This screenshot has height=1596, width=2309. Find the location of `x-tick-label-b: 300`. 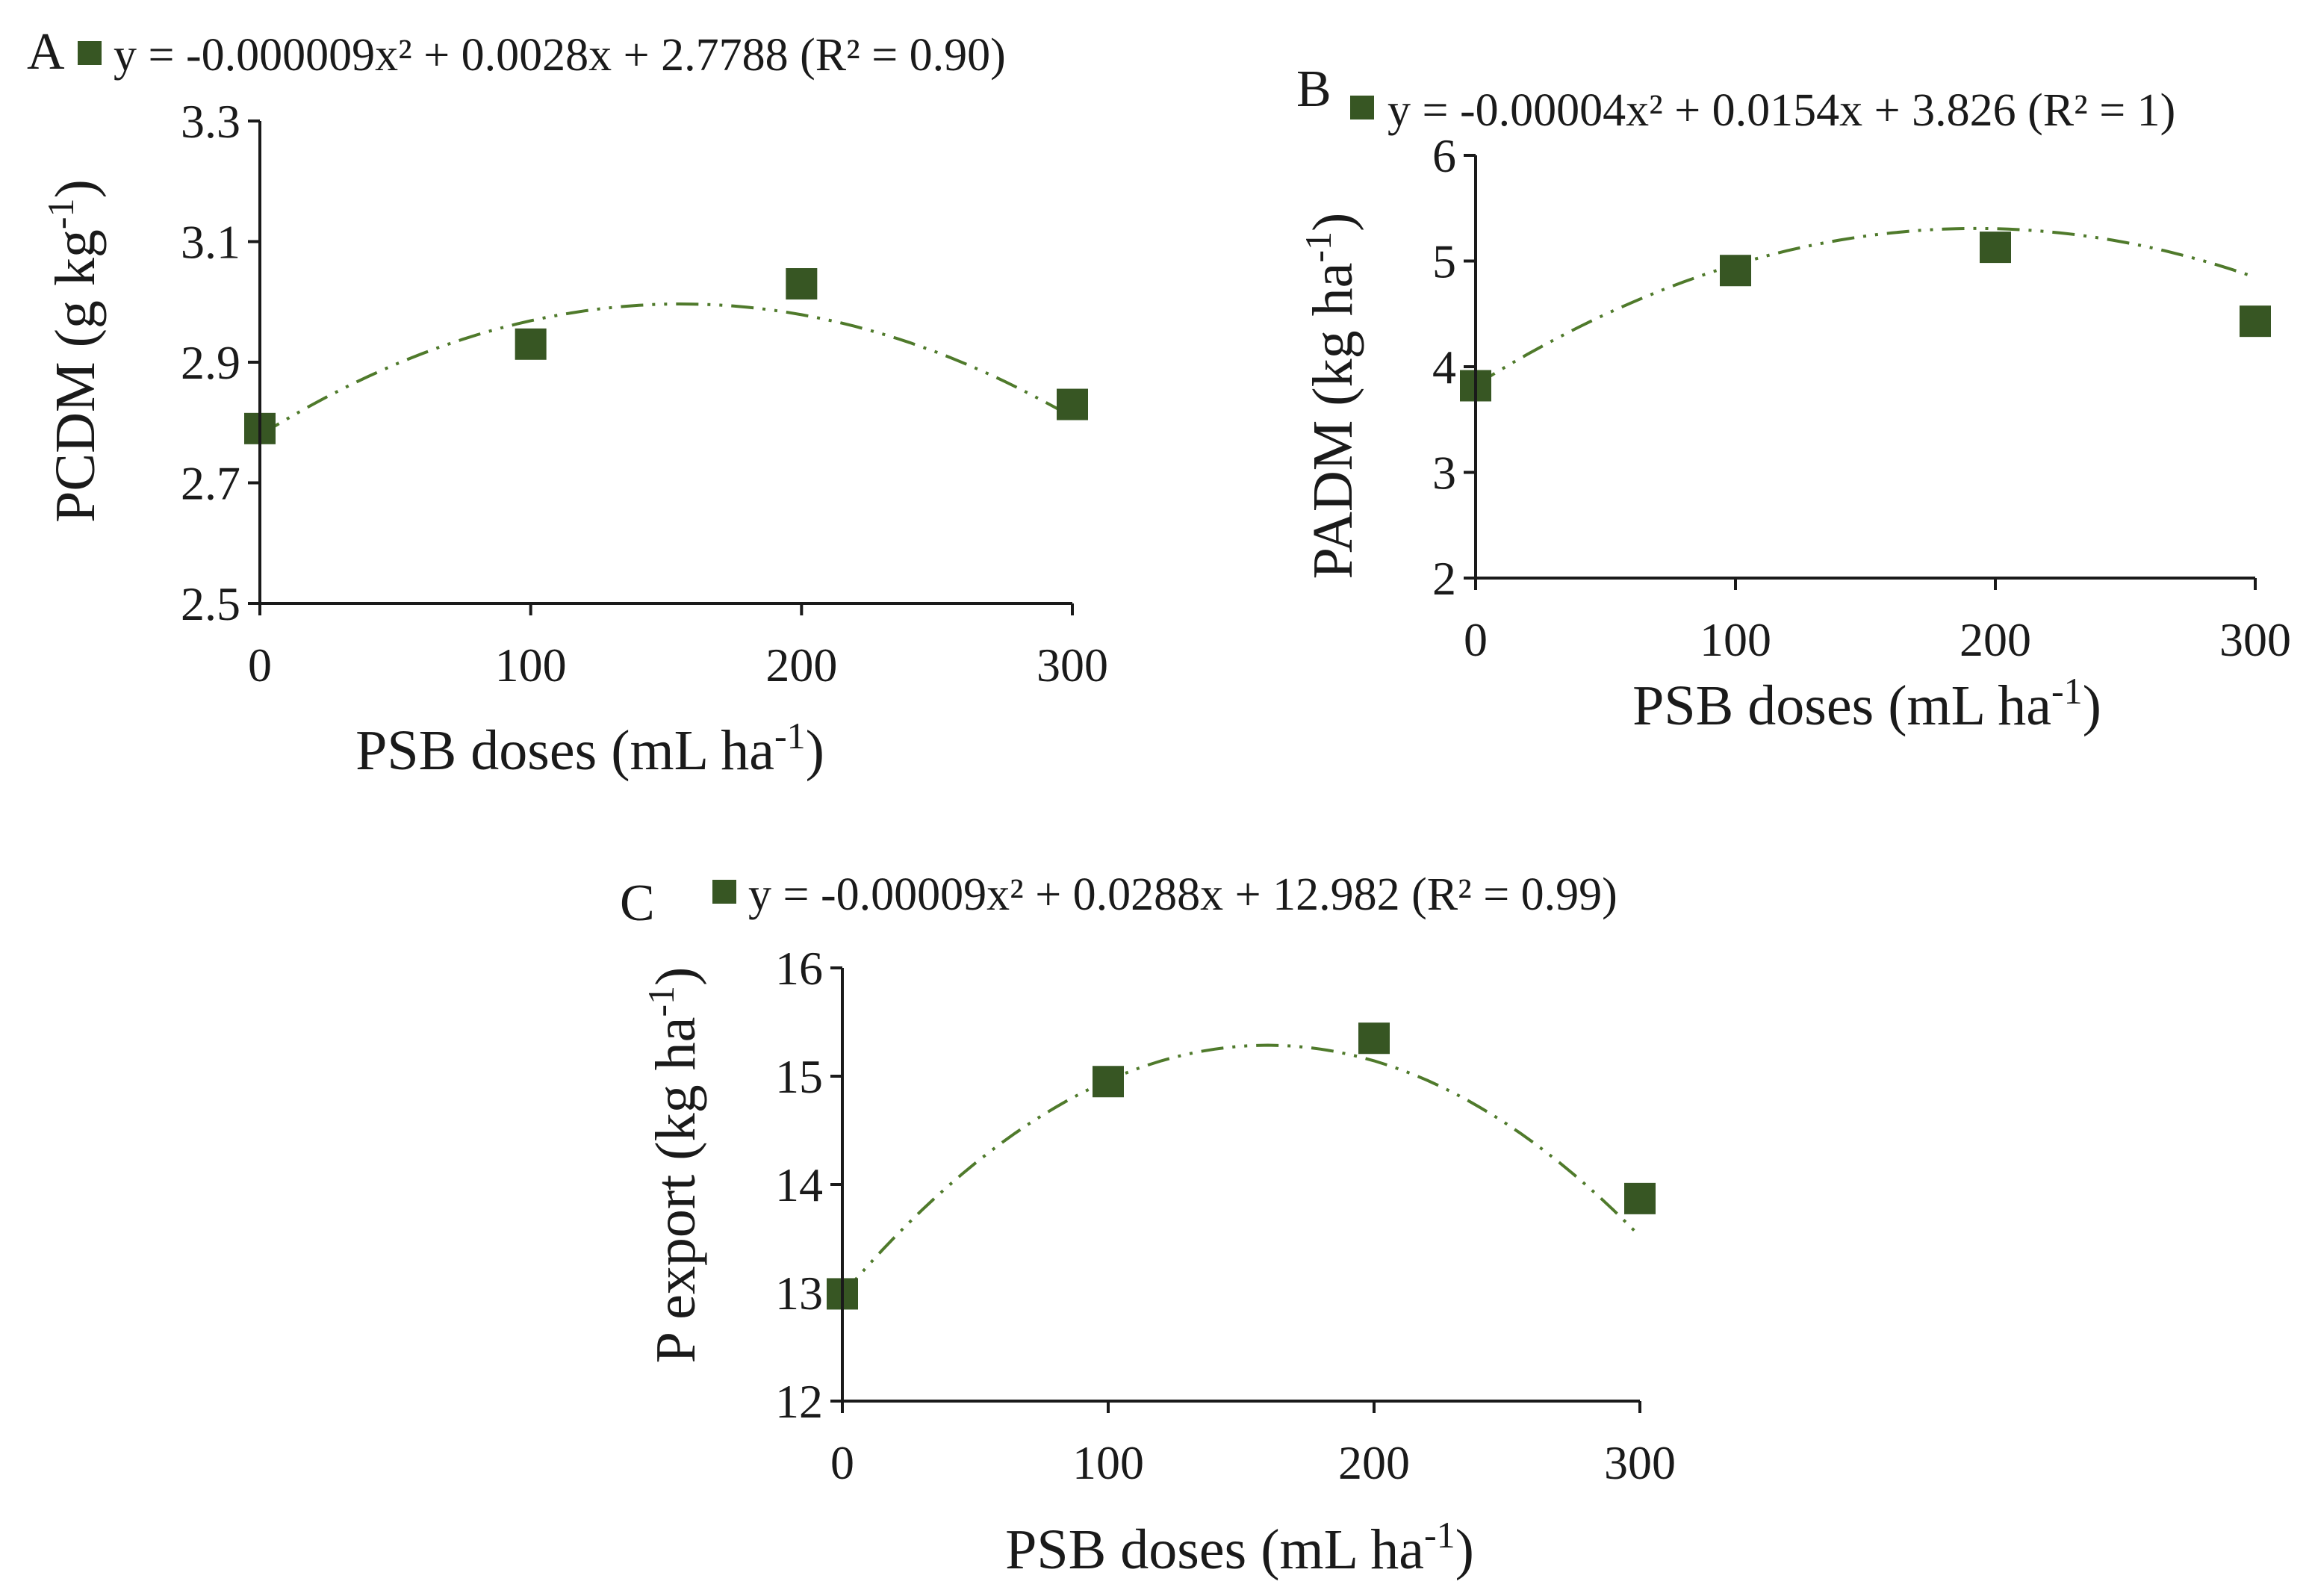

x-tick-label-b: 300 is located at coordinates (2255, 639).